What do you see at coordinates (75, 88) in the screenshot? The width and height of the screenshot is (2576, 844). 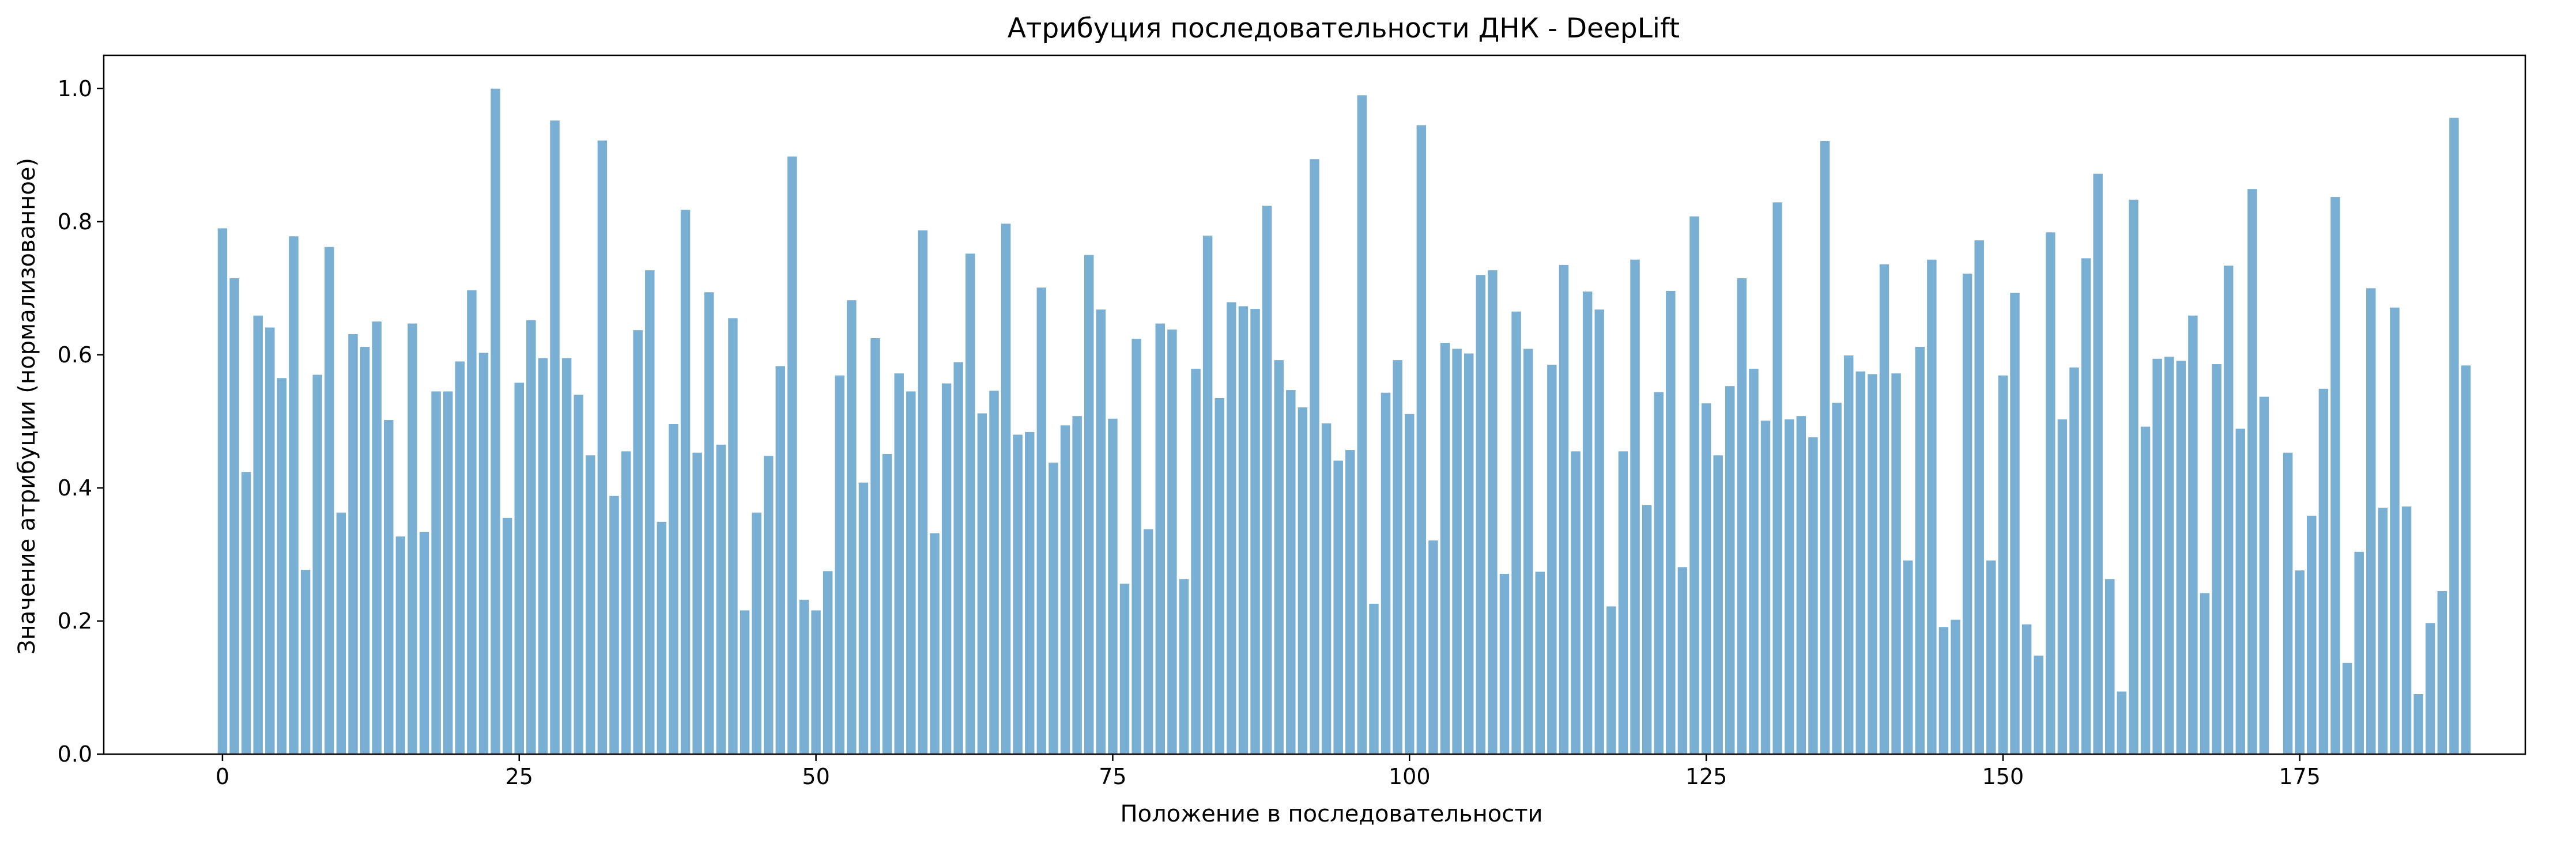 I see `y-tick-label: 1.0` at bounding box center [75, 88].